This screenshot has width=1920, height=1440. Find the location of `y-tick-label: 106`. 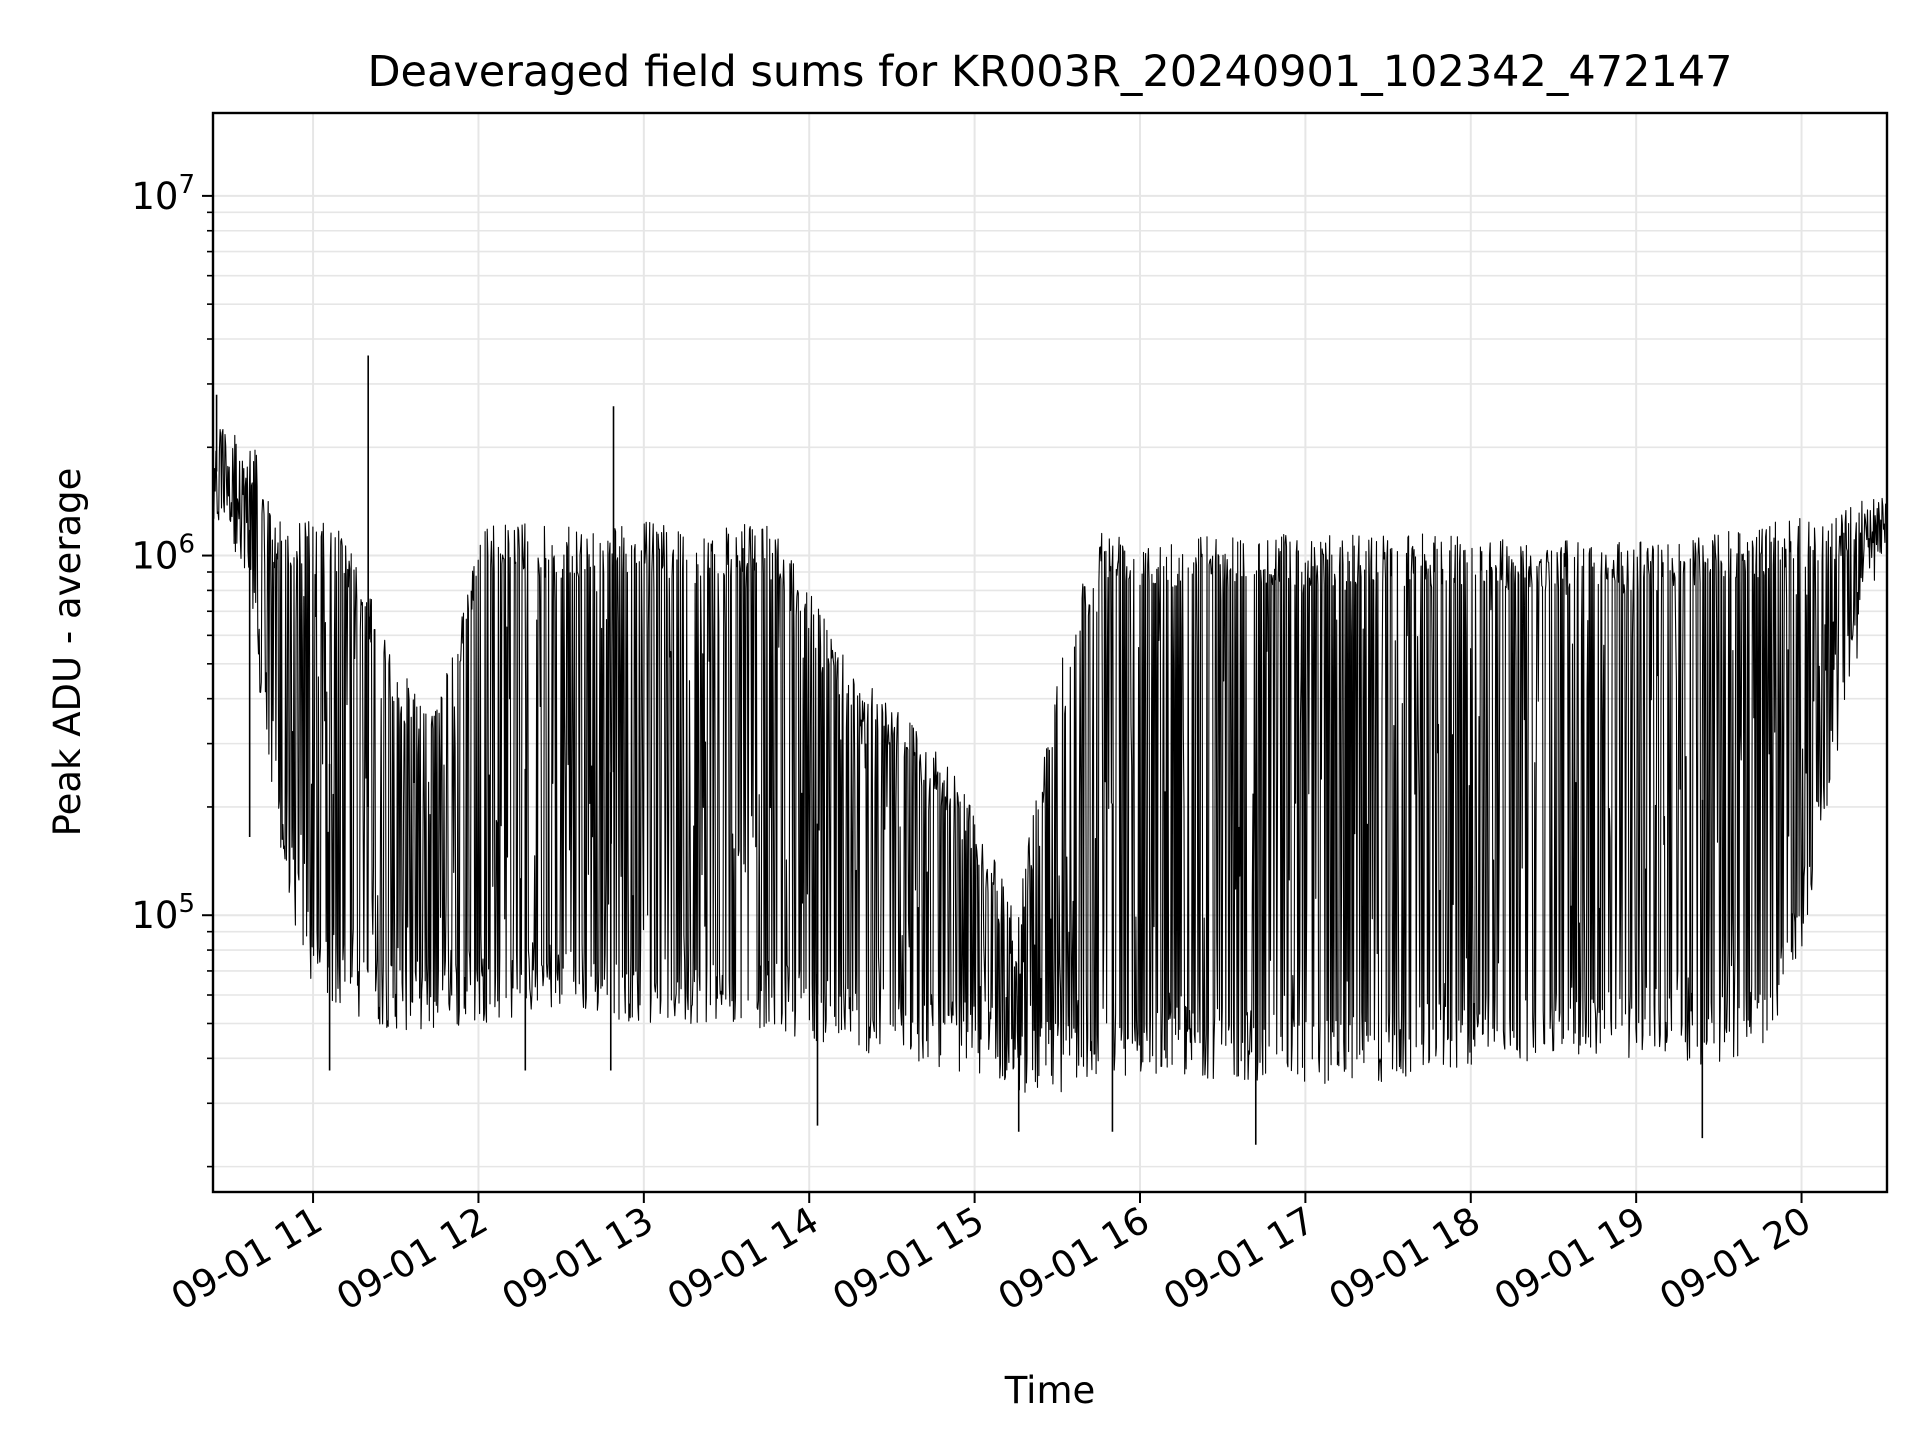

y-tick-label: 106 is located at coordinates (163, 554).